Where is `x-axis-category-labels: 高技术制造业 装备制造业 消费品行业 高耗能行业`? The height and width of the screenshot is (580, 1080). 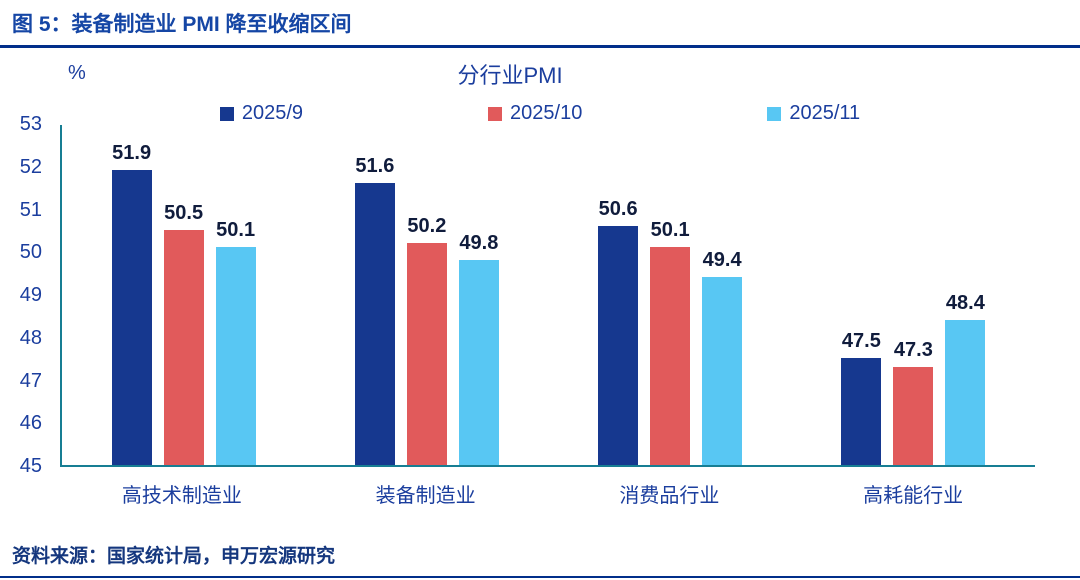 x-axis-category-labels: 高技术制造业 装备制造业 消费品行业 高耗能行业 is located at coordinates (547, 493).